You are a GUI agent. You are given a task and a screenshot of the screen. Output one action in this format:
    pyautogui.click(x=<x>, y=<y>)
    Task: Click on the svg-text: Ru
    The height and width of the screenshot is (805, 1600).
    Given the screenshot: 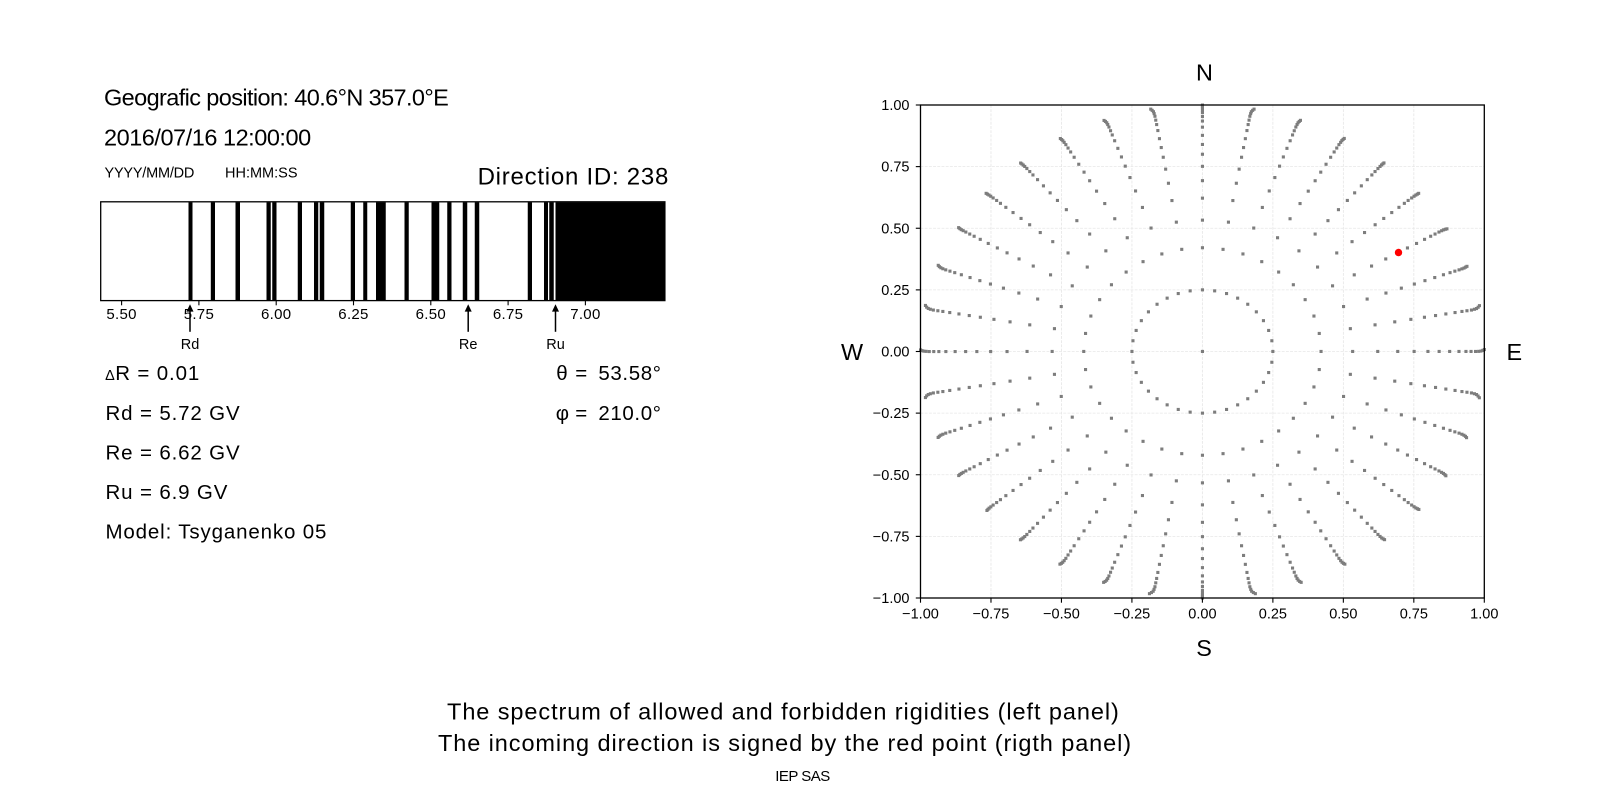 What is the action you would take?
    pyautogui.click(x=555, y=345)
    